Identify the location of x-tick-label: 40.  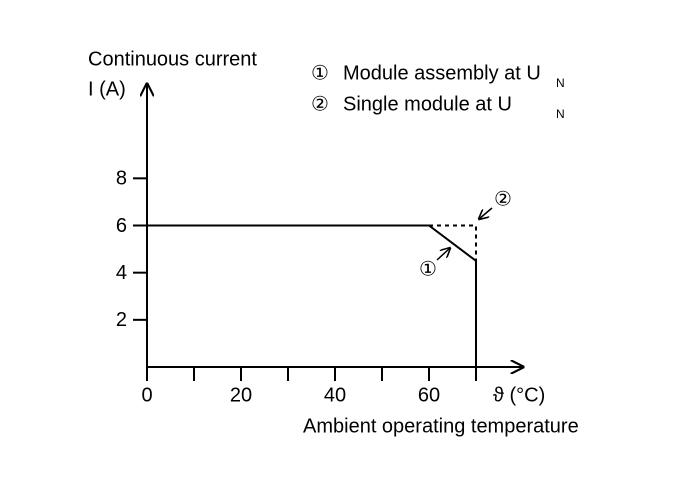
(335, 395).